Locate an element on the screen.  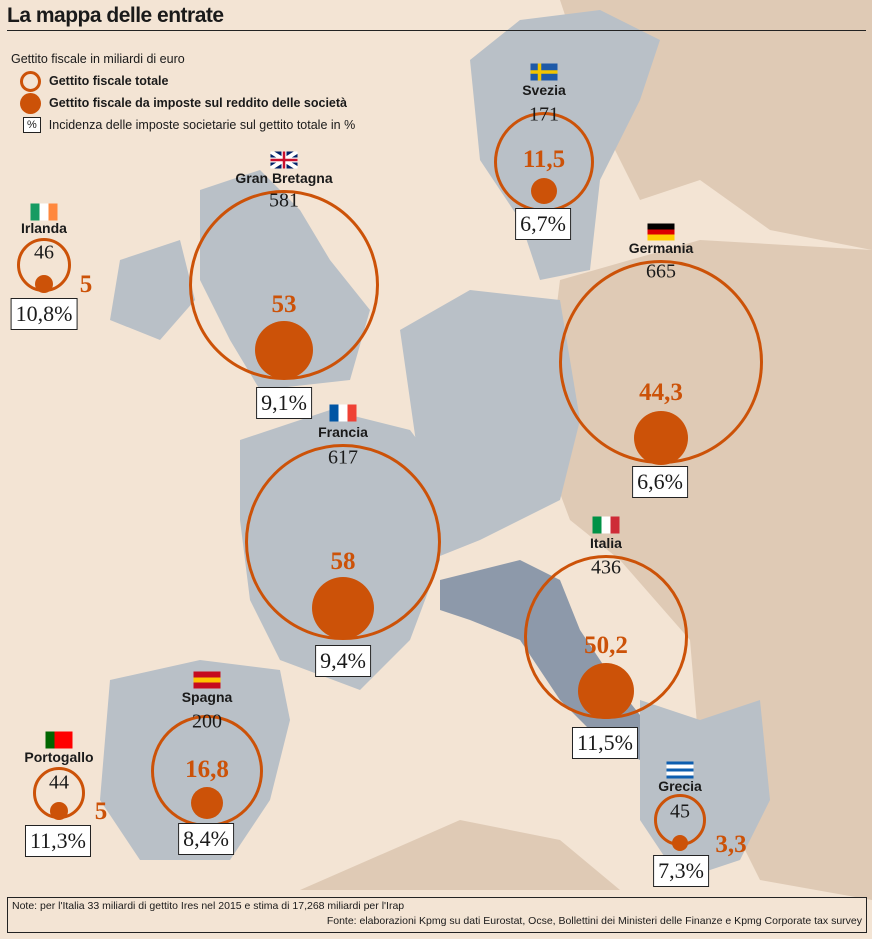
country-name: Spagna is located at coordinates (207, 697).